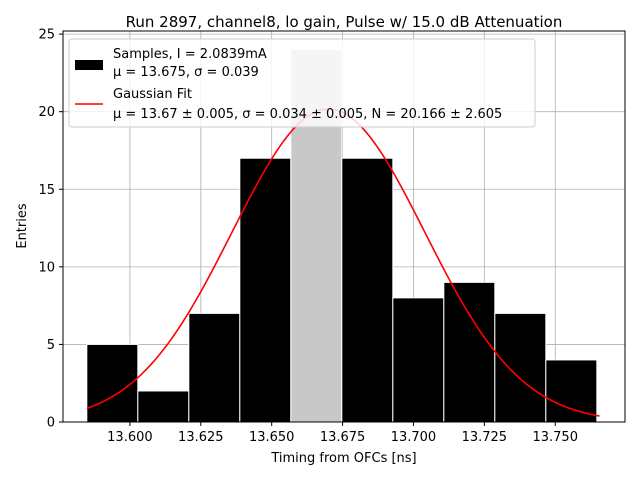  I want to click on x-tick-label: 13.625, so click(201, 437).